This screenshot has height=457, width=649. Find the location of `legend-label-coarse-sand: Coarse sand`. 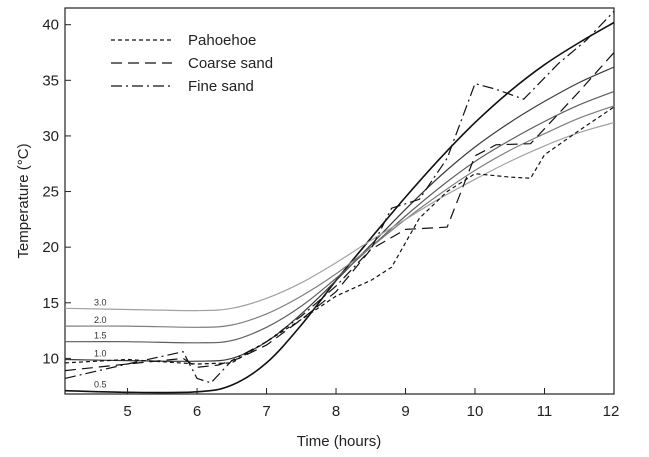

legend-label-coarse-sand: Coarse sand is located at coordinates (230, 63).